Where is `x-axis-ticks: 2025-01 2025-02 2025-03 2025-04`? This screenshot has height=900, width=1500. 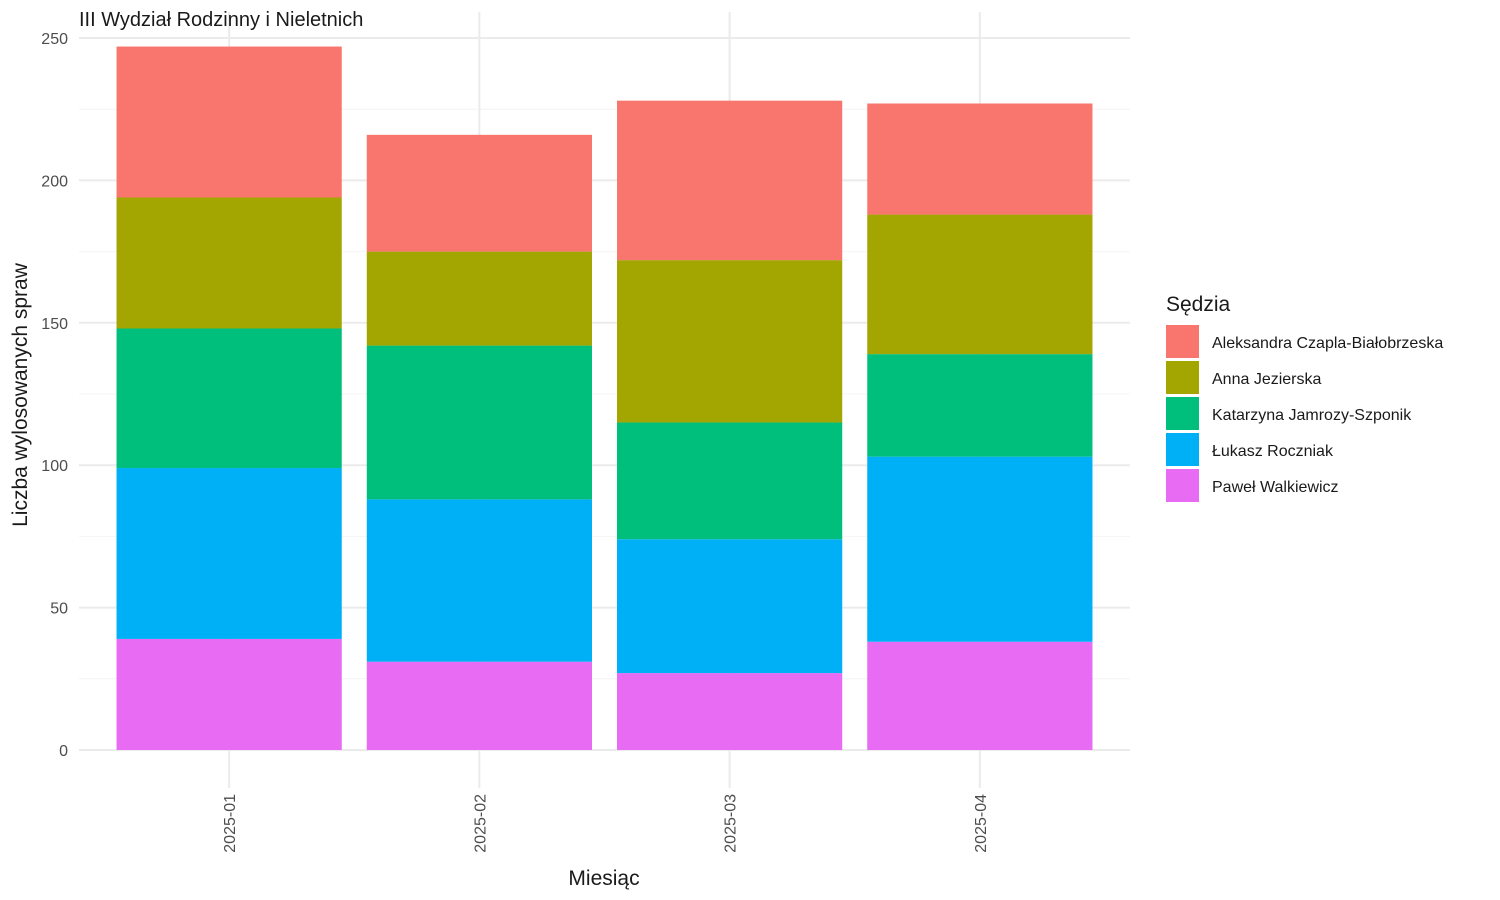 x-axis-ticks: 2025-01 2025-02 2025-03 2025-04 is located at coordinates (606, 823).